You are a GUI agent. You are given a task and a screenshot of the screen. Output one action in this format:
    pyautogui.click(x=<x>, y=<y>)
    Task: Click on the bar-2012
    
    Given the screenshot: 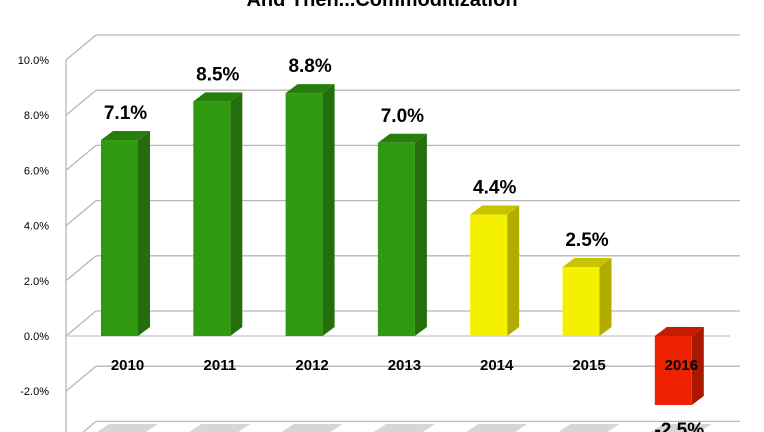 What is the action you would take?
    pyautogui.click(x=310, y=210)
    